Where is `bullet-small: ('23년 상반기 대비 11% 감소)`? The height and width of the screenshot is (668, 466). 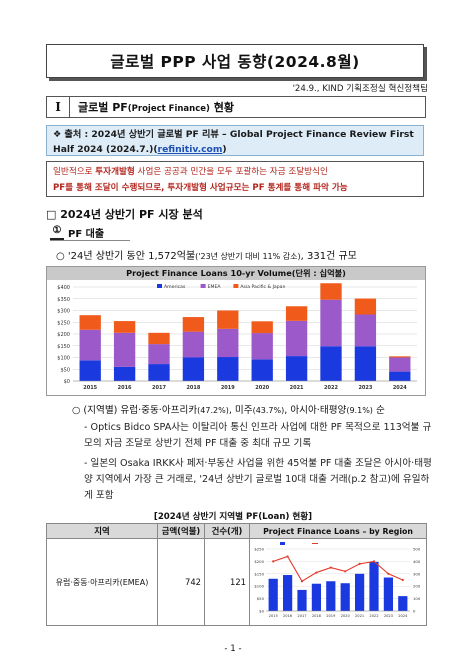 bullet-small: ('23년 상반기 대비 11% 감소) is located at coordinates (248, 256).